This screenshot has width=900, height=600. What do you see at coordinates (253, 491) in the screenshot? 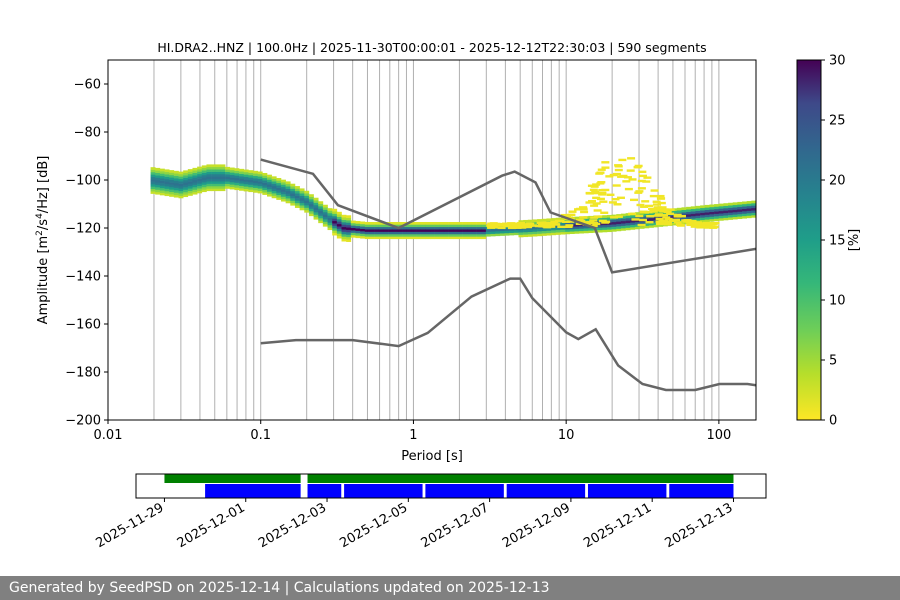
I see `availability-bar` at bounding box center [253, 491].